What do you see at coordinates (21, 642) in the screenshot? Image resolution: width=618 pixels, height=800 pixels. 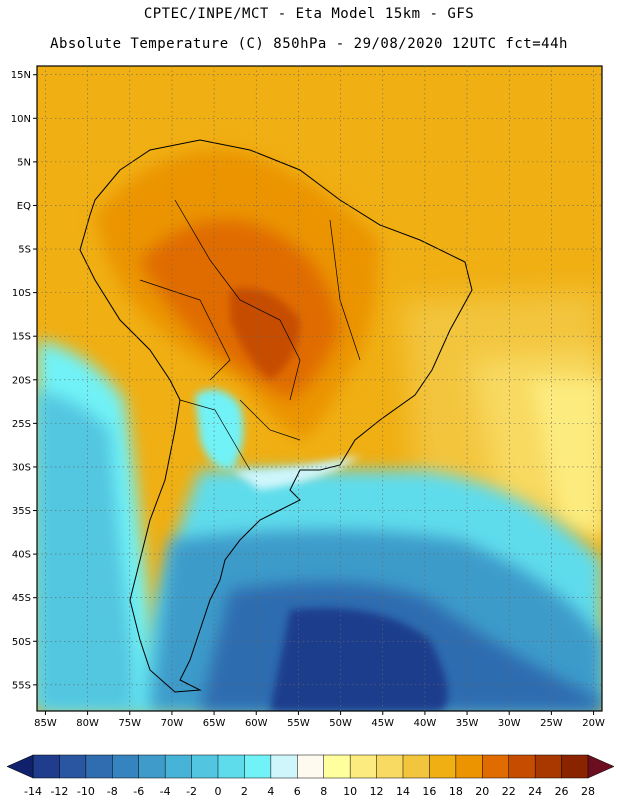 I see `lat-label: 50S` at bounding box center [21, 642].